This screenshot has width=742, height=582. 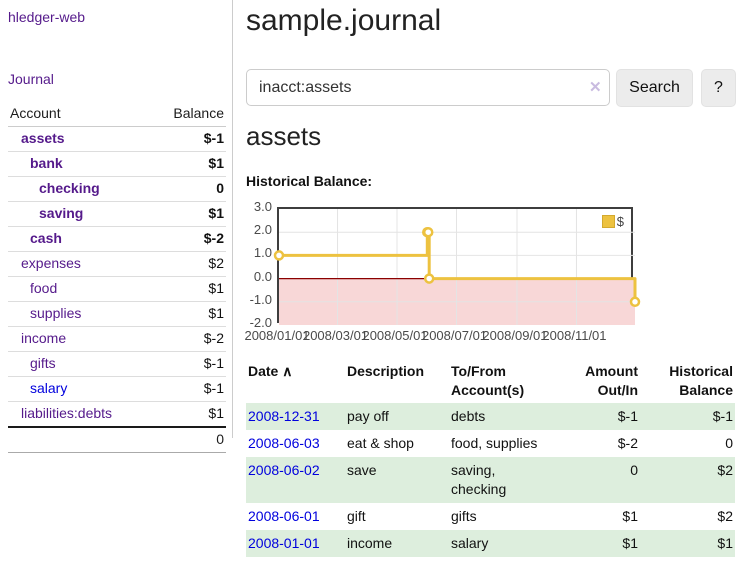 What do you see at coordinates (117, 314) in the screenshot?
I see `account-row: supplies $1` at bounding box center [117, 314].